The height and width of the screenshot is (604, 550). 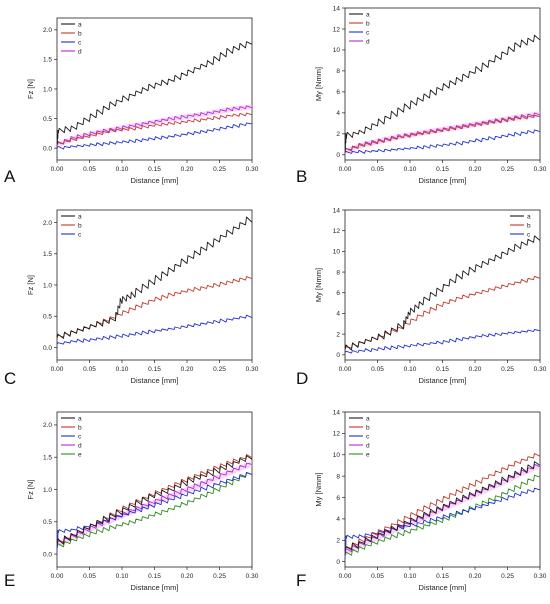 What do you see at coordinates (302, 378) in the screenshot?
I see `panel-letter: D` at bounding box center [302, 378].